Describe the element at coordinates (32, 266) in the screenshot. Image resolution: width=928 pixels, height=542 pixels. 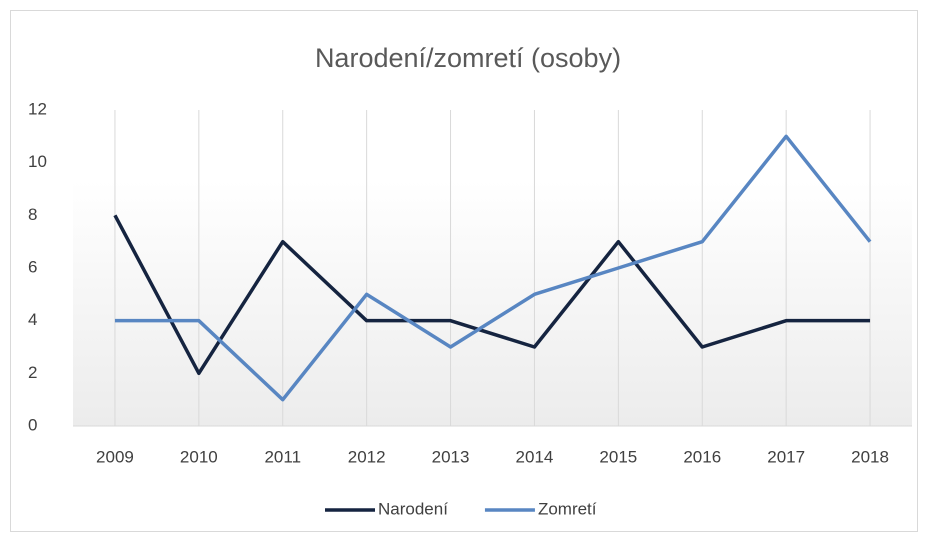
I see `y-tick-label: 6` at that location.